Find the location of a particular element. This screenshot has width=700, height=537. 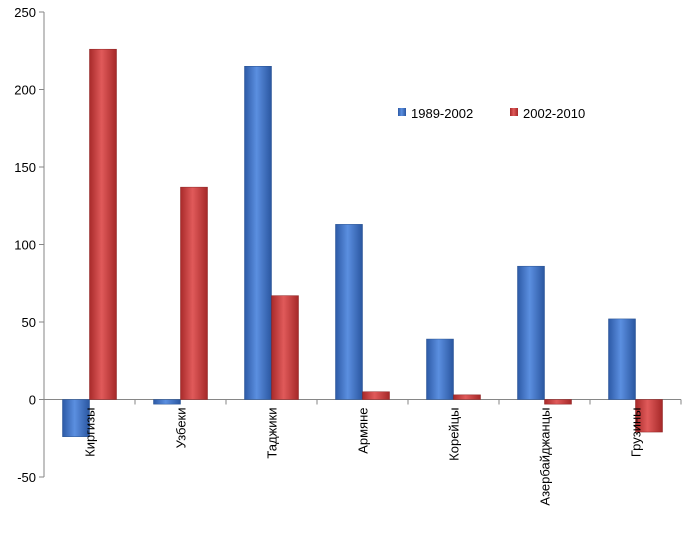

x-tick-label: Армяне is located at coordinates (363, 431).